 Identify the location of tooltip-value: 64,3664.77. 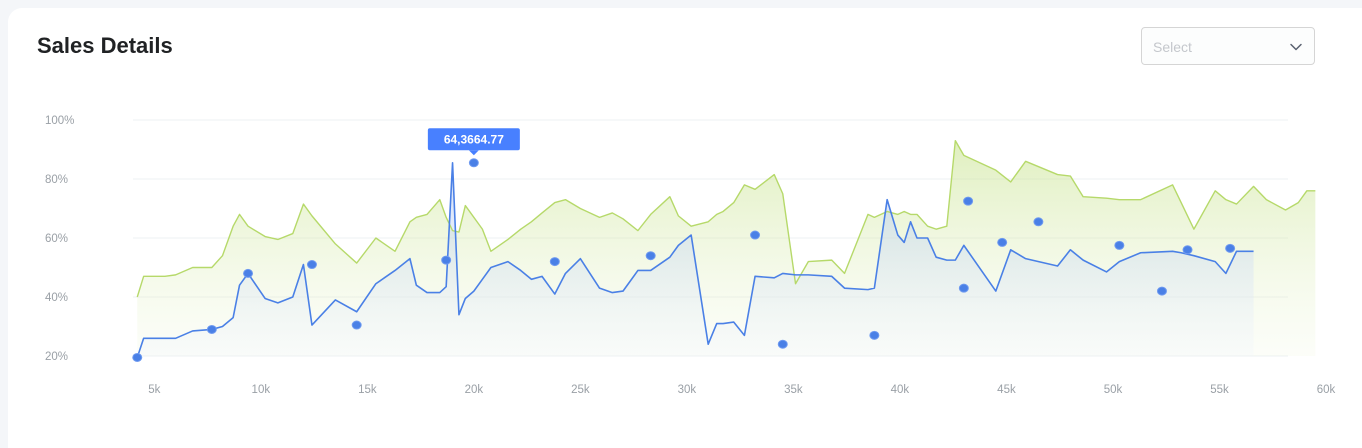
(474, 139).